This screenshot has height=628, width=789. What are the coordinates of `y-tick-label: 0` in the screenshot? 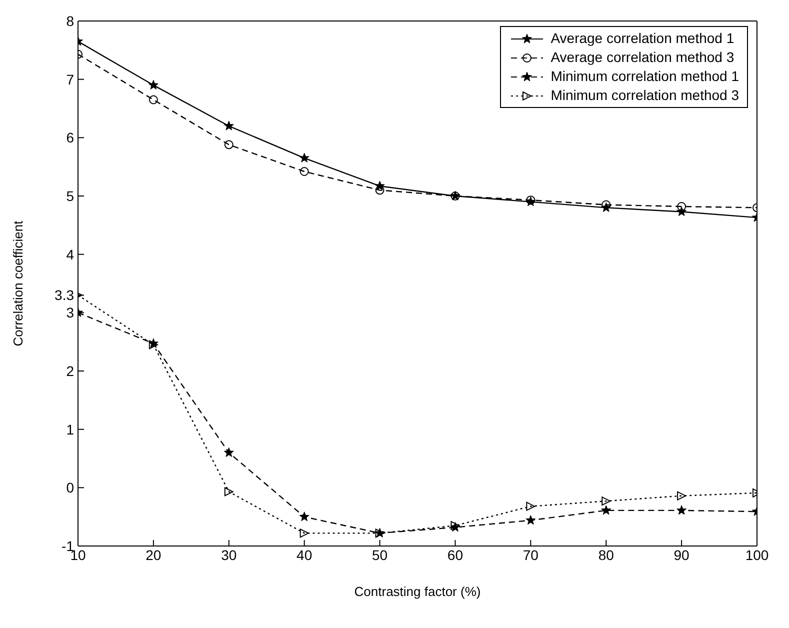 It's located at (70, 488).